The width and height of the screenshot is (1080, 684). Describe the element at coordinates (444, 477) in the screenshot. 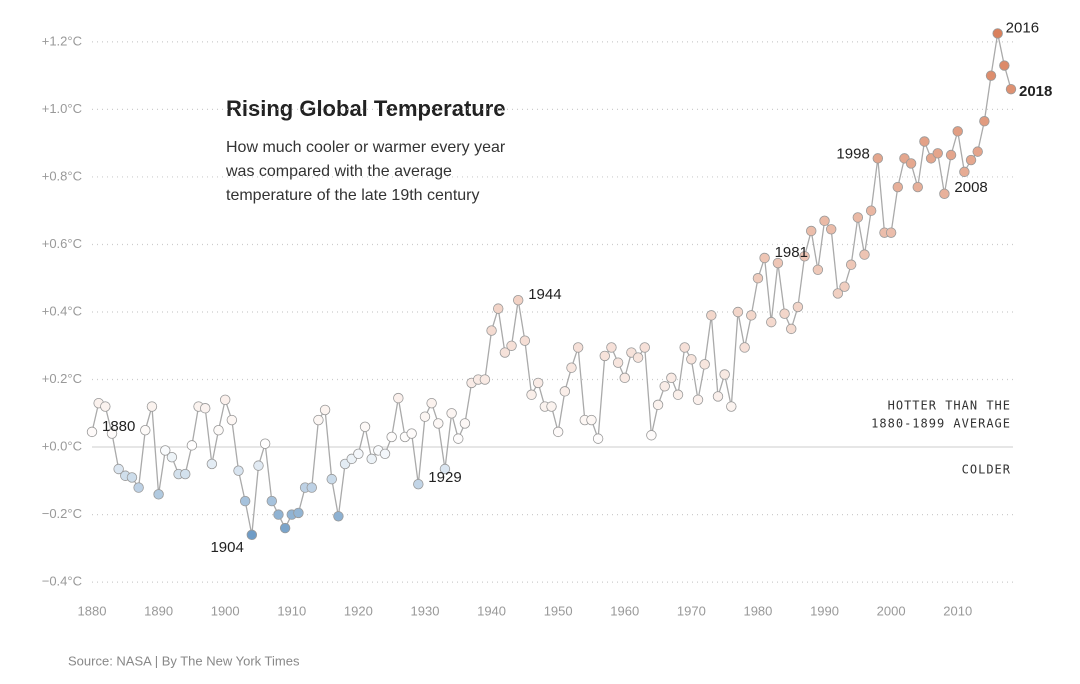

I see `annotation: 1929` at that location.